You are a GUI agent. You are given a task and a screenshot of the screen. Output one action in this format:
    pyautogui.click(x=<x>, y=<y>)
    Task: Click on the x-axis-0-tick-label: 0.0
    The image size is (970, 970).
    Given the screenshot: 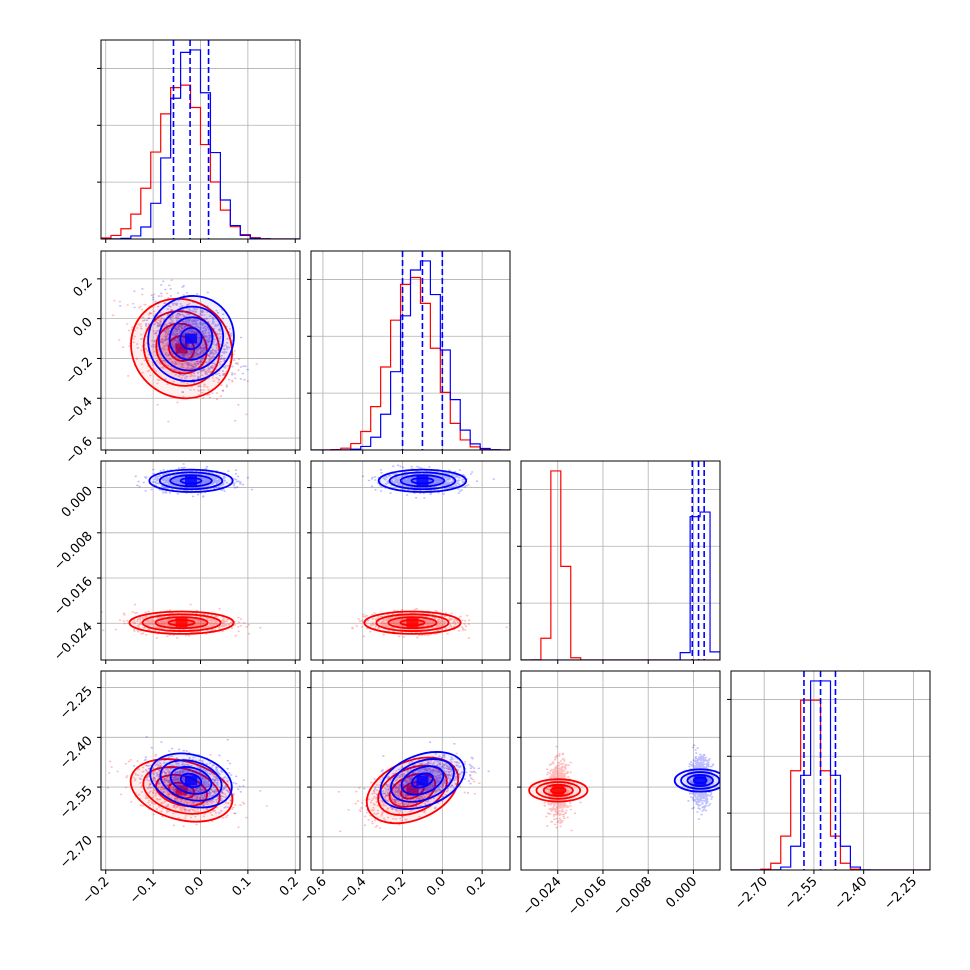 What is the action you would take?
    pyautogui.click(x=194, y=886)
    